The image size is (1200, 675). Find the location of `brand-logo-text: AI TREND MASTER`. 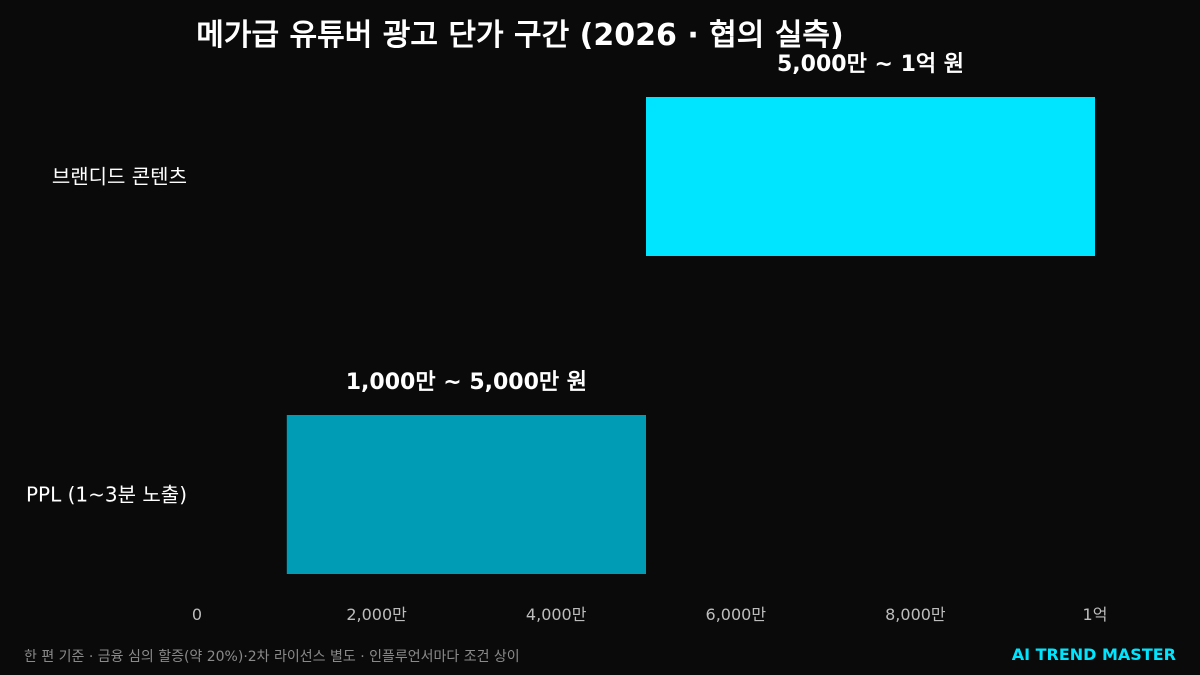

brand-logo-text: AI TREND MASTER is located at coordinates (1093, 654).